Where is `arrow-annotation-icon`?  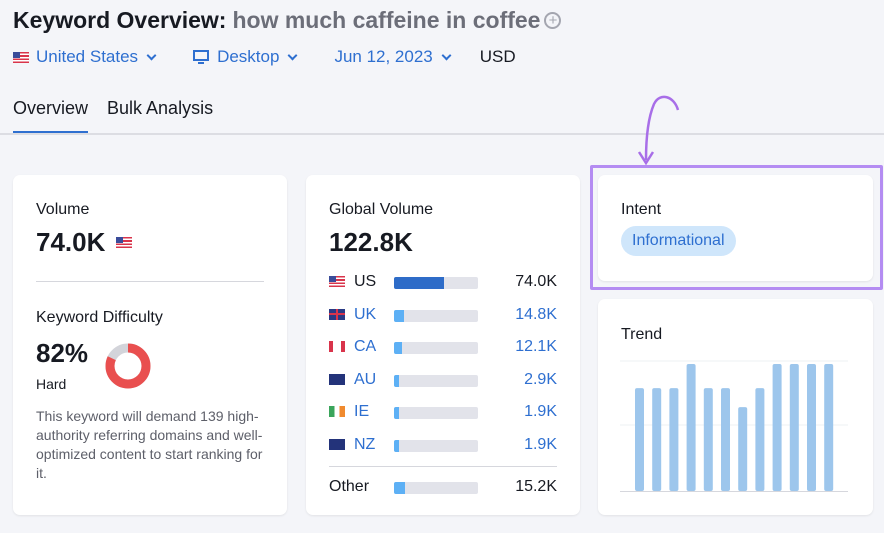 arrow-annotation-icon is located at coordinates (658, 130).